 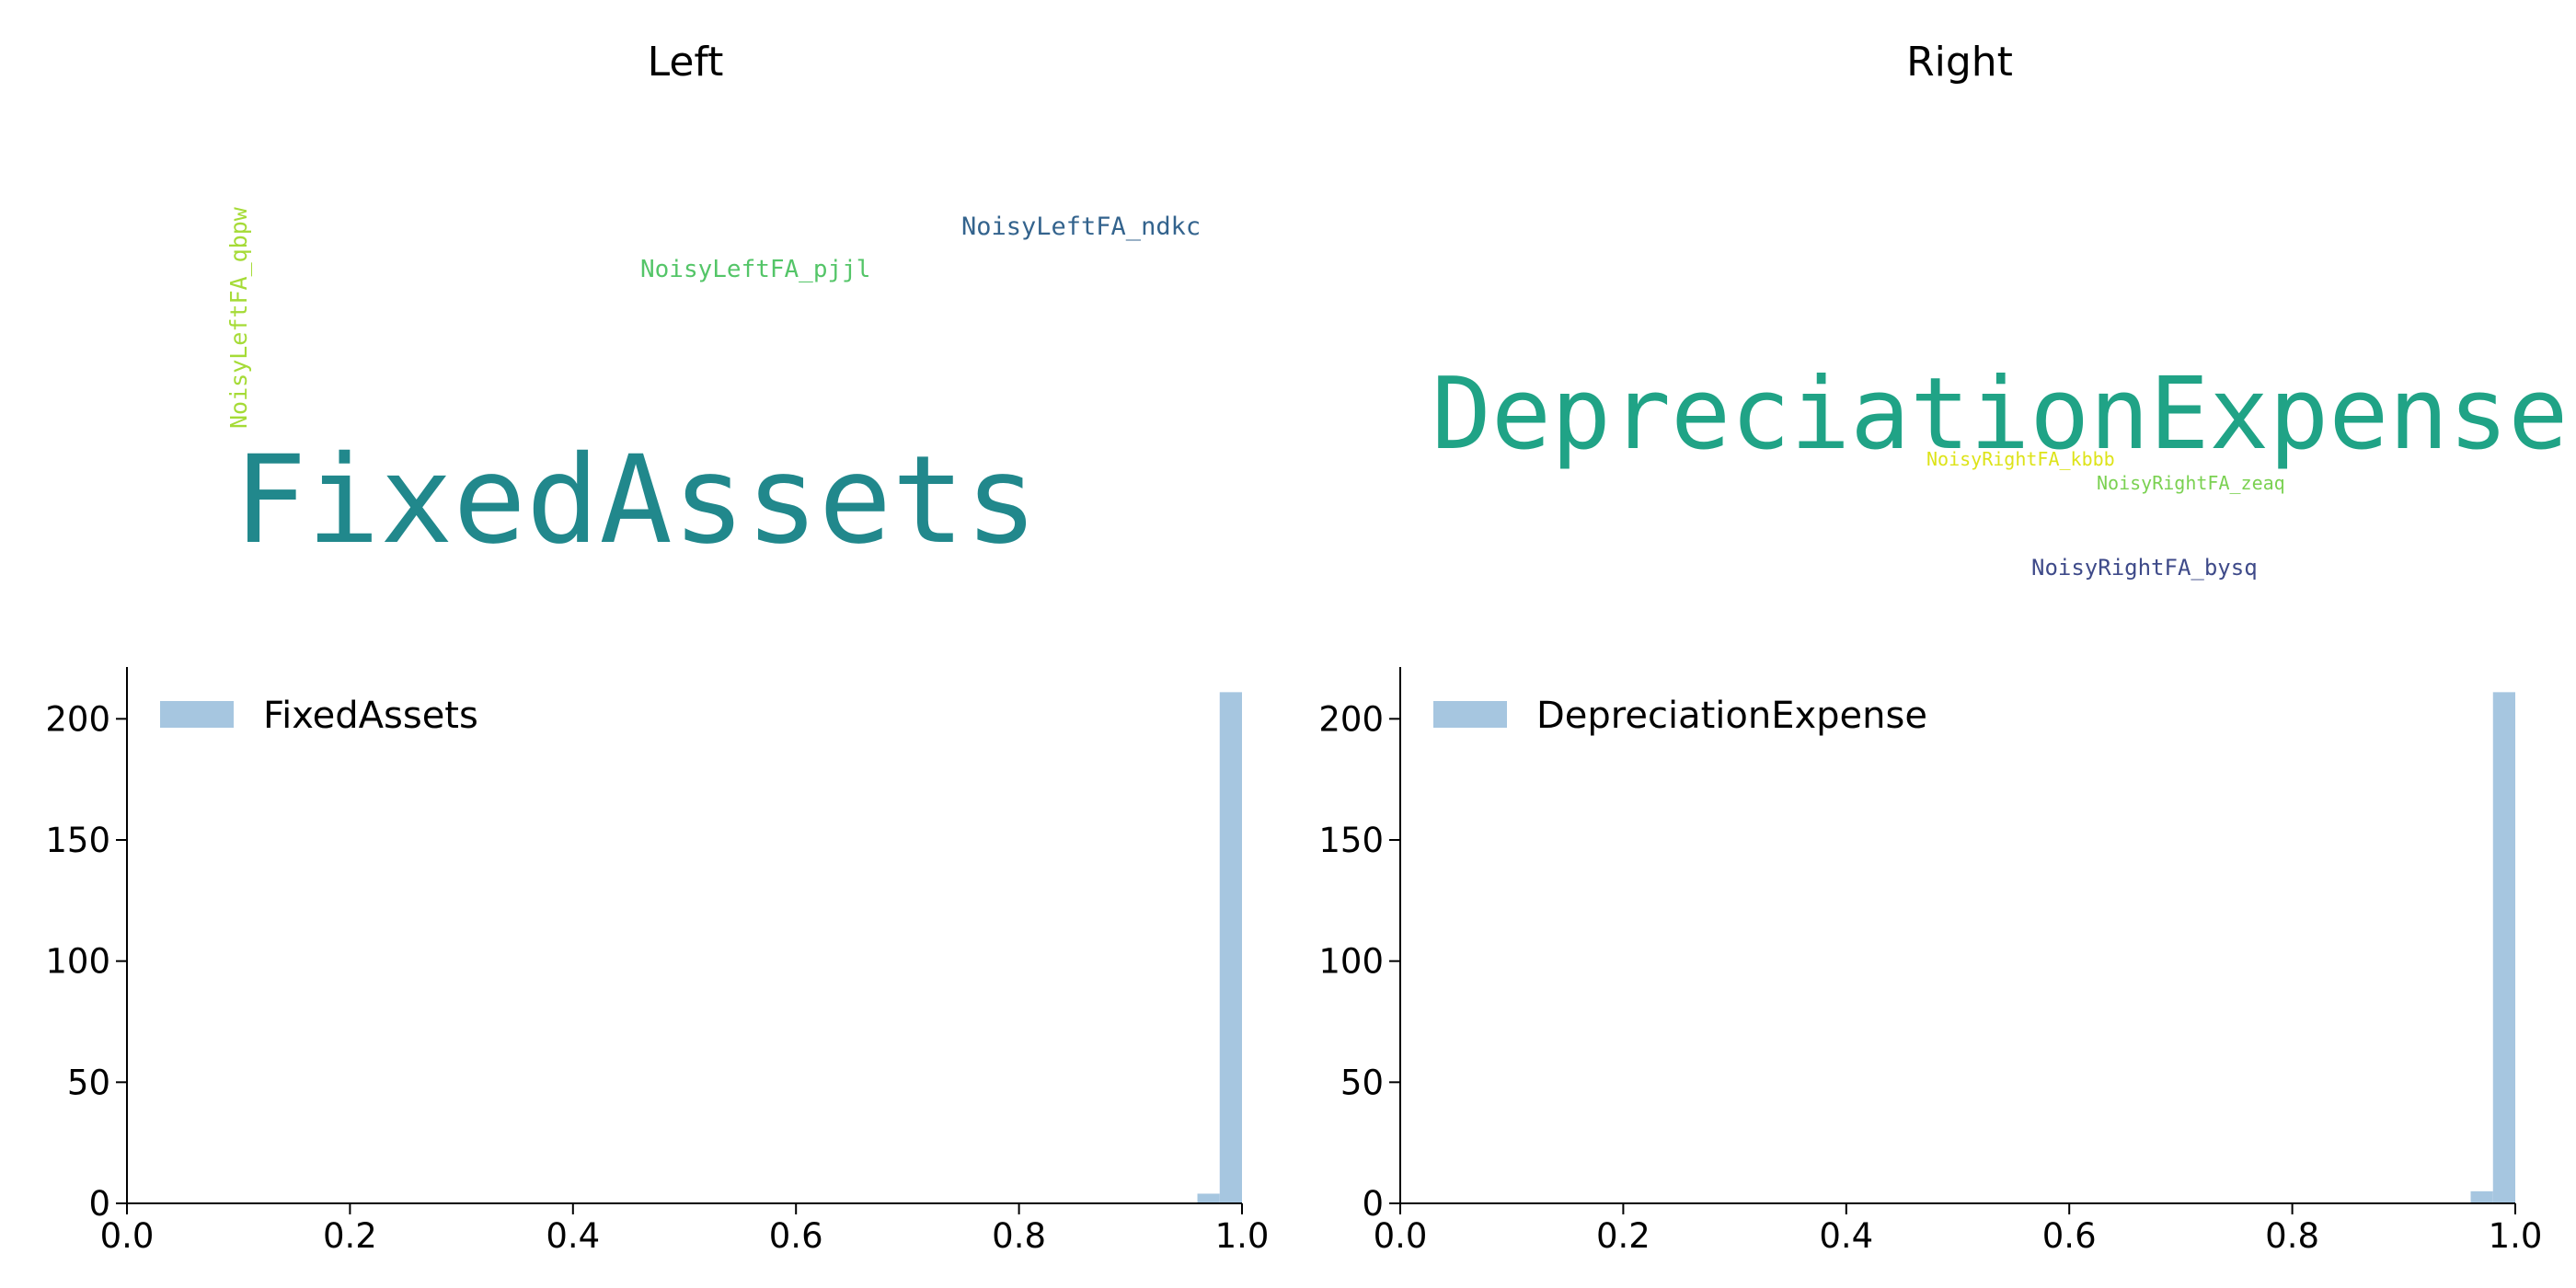 What do you see at coordinates (636, 500) in the screenshot?
I see `cloud-word: FixedAssets` at bounding box center [636, 500].